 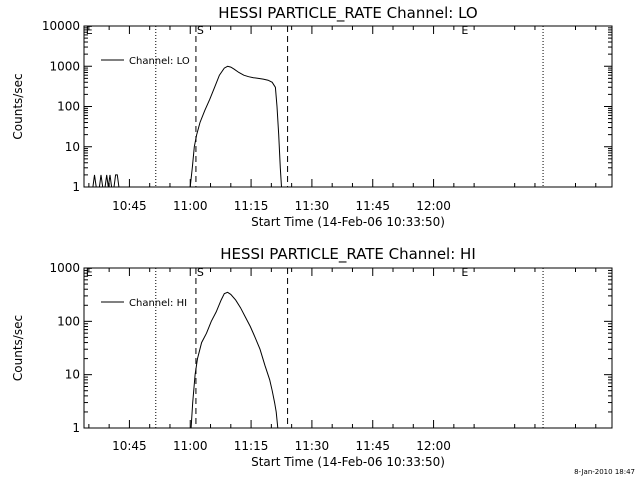 I want to click on chart-title: HESSI PARTICLE_RATE Channel: HI, so click(x=348, y=254).